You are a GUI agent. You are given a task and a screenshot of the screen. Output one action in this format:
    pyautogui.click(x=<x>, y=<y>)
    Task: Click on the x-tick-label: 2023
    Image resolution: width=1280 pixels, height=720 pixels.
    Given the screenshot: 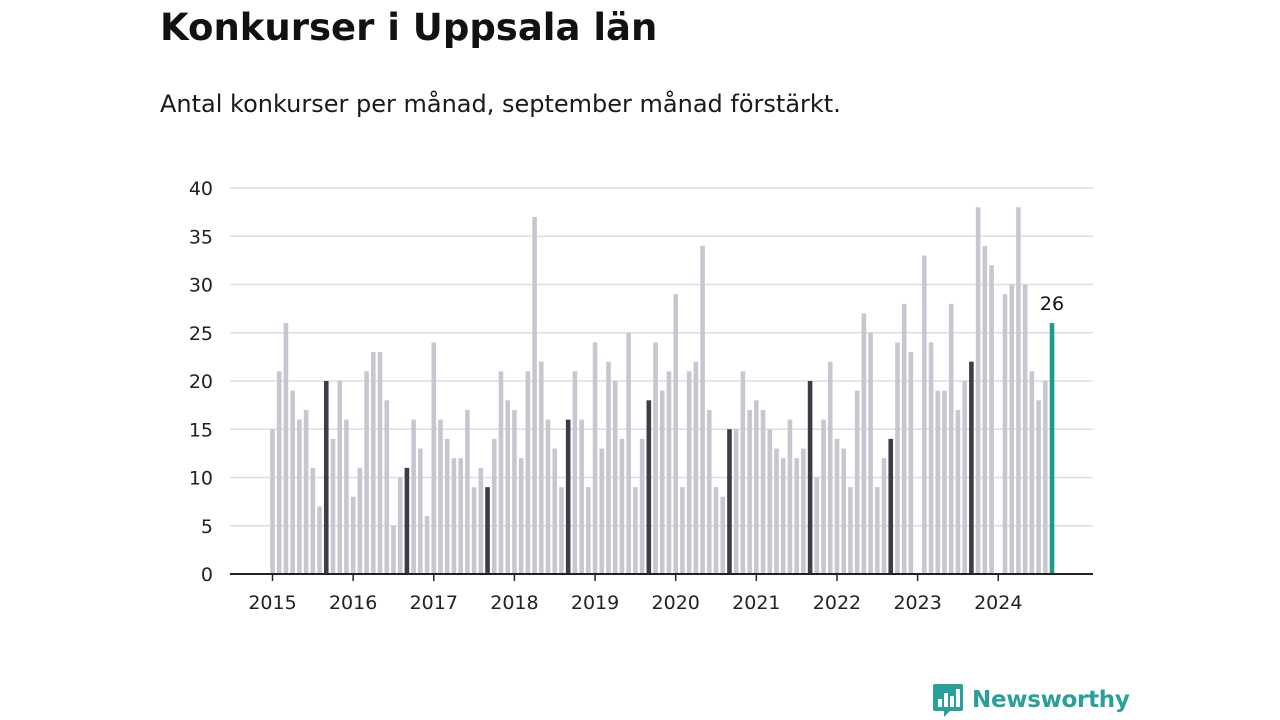 What is the action you would take?
    pyautogui.click(x=917, y=603)
    